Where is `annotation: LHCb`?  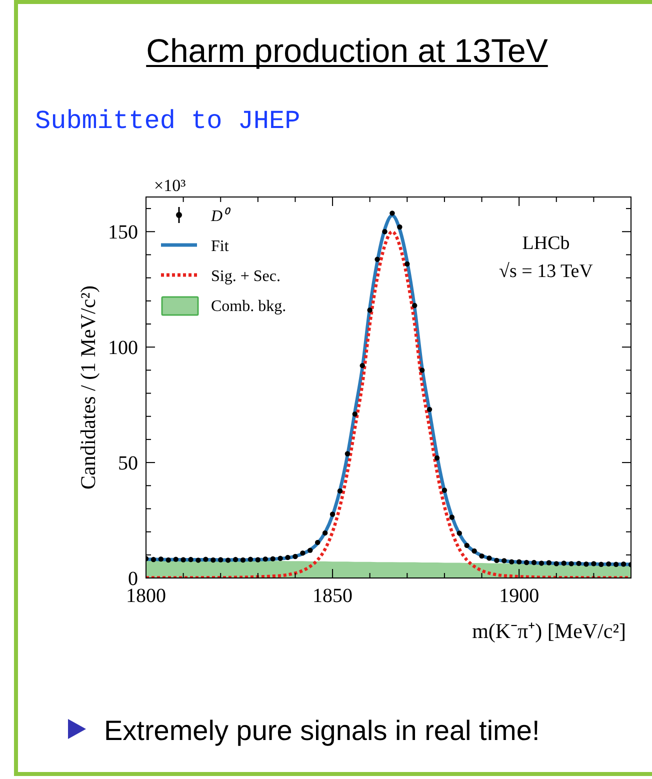 annotation: LHCb is located at coordinates (546, 243).